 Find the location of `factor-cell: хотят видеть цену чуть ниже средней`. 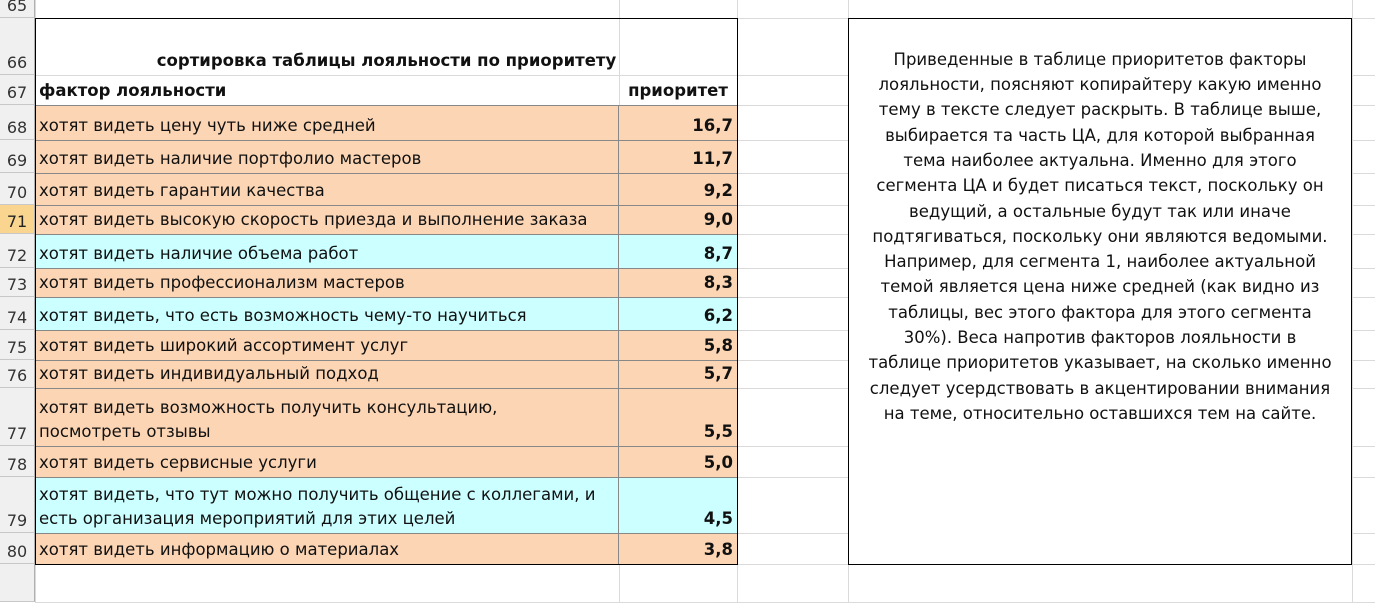

factor-cell: хотят видеть цену чуть ниже средней is located at coordinates (327, 122).